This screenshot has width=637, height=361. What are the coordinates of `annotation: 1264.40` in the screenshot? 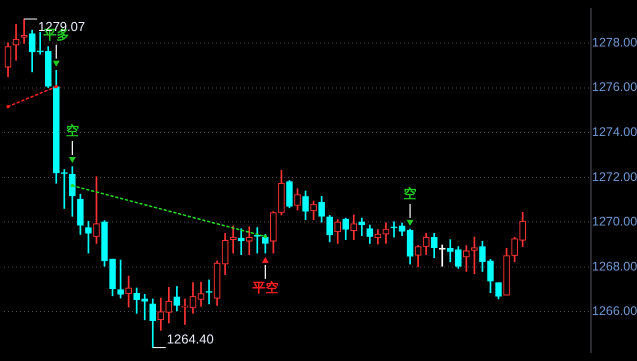 It's located at (190, 339).